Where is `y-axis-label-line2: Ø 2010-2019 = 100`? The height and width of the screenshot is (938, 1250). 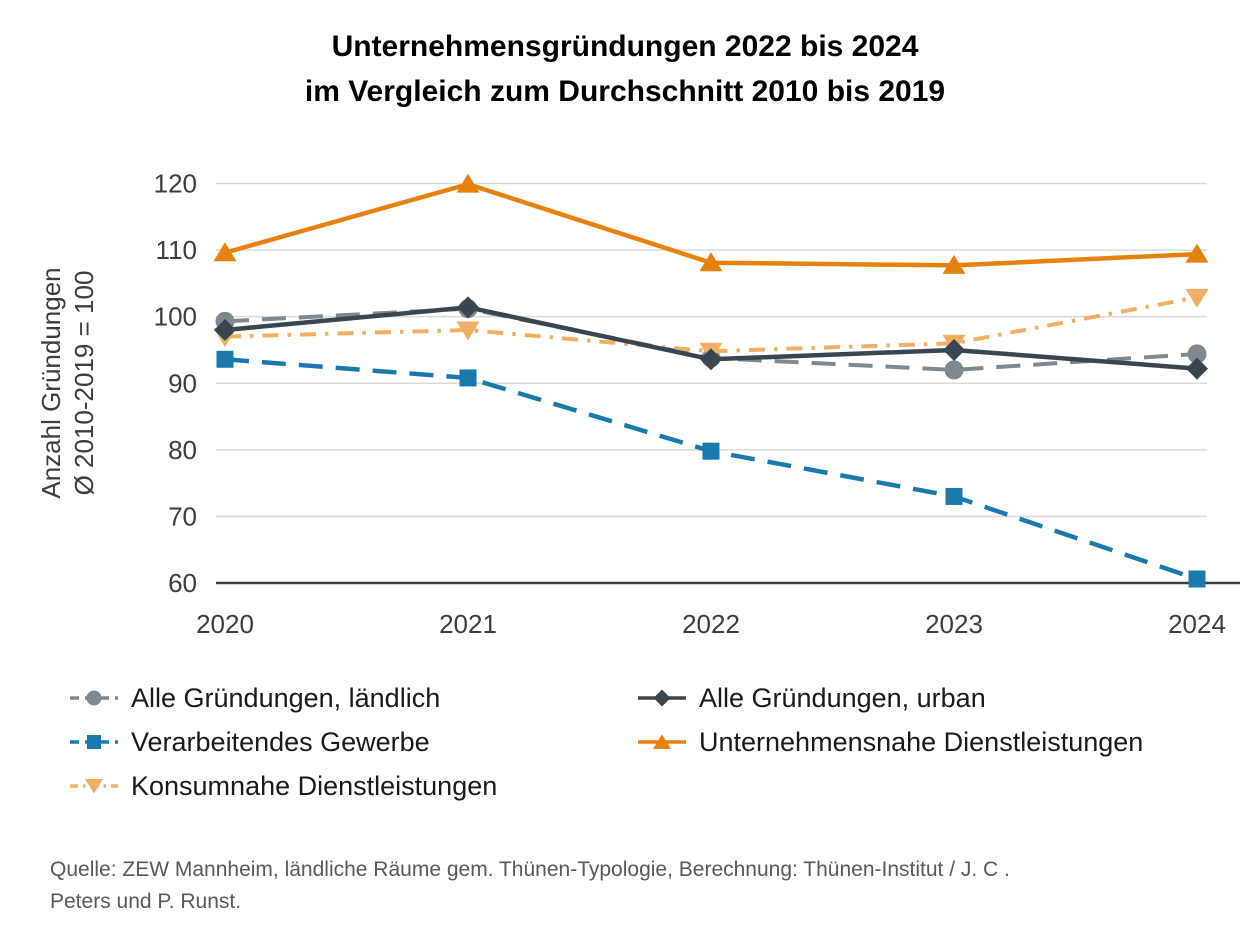
y-axis-label-line2: Ø 2010-2019 = 100 is located at coordinates (84, 383).